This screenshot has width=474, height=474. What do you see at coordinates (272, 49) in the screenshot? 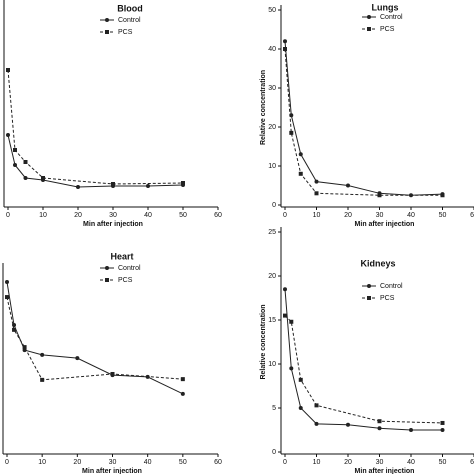
I see `y-tick-label: 40` at bounding box center [272, 49].